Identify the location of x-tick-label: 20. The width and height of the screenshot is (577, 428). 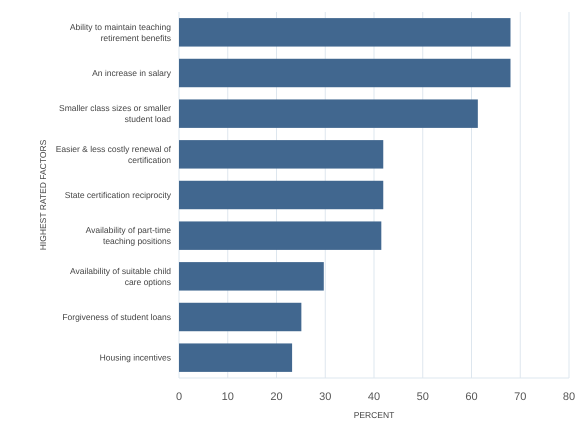
(276, 397).